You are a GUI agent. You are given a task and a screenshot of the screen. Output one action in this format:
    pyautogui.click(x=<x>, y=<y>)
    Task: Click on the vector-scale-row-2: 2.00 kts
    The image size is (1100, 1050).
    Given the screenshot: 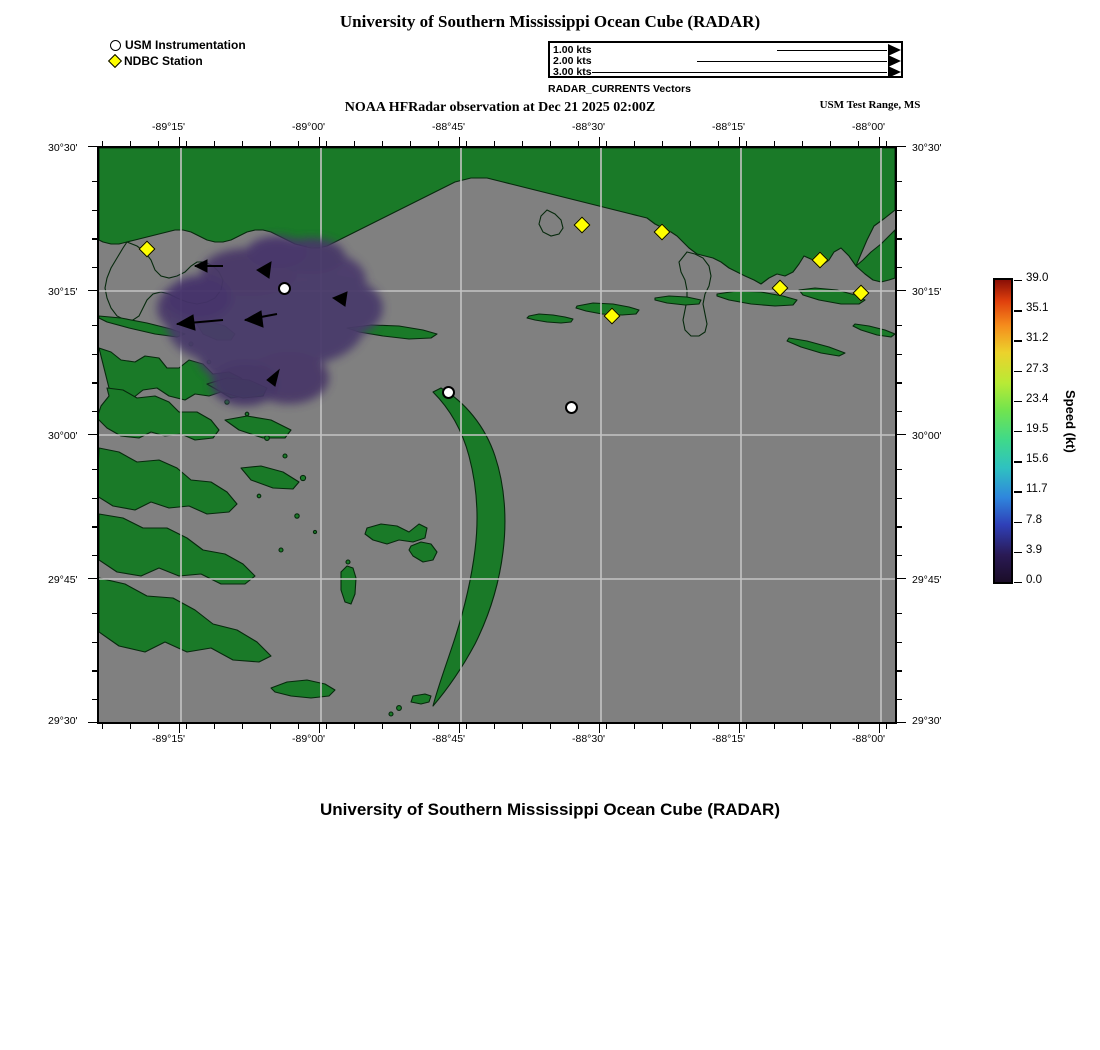 What is the action you would take?
    pyautogui.click(x=725, y=61)
    